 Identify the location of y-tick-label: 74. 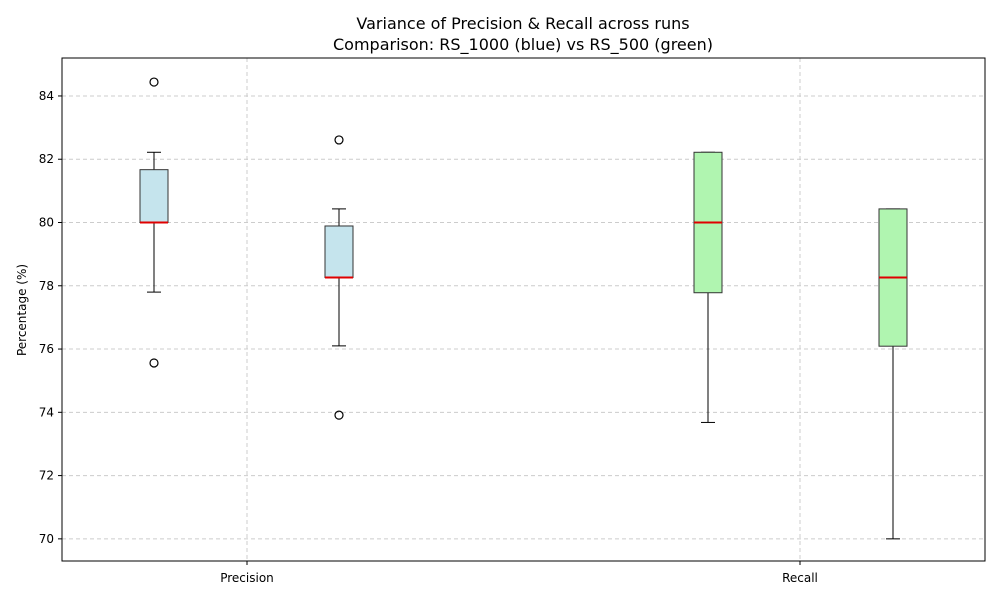
(46, 412).